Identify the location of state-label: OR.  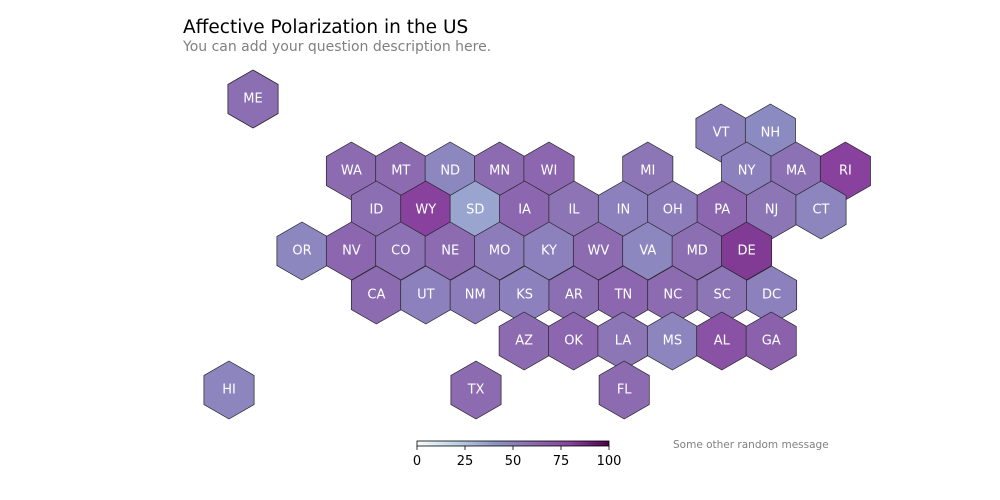
(301, 251).